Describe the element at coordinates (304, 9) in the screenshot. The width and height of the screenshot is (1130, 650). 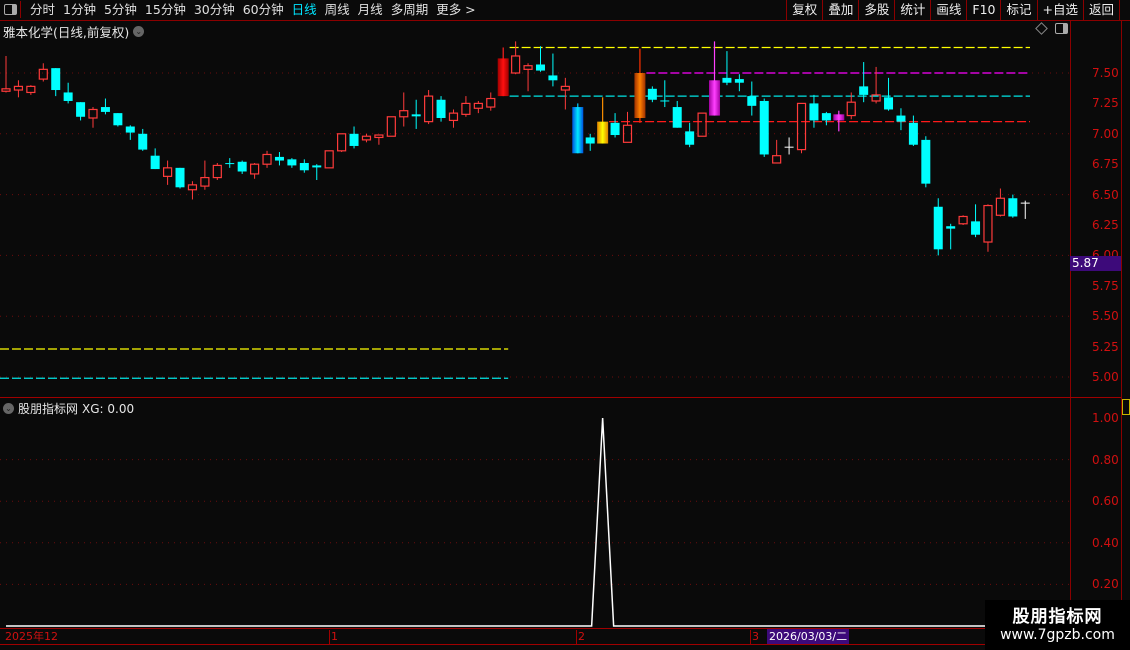
I see `tab-period-daily: 日线` at that location.